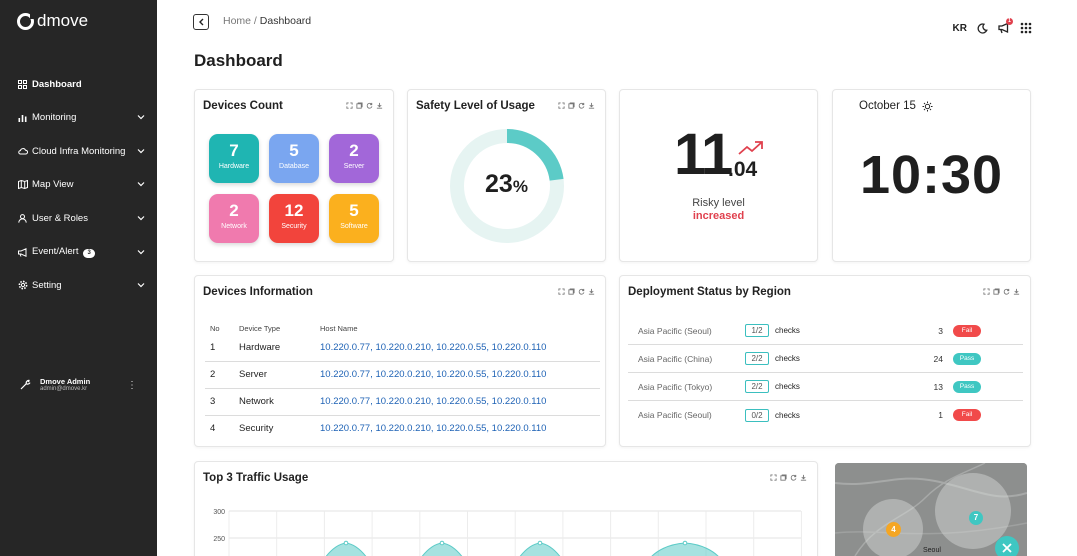 This screenshot has height=556, width=1077. I want to click on check-ratio: 2/2, so click(757, 386).